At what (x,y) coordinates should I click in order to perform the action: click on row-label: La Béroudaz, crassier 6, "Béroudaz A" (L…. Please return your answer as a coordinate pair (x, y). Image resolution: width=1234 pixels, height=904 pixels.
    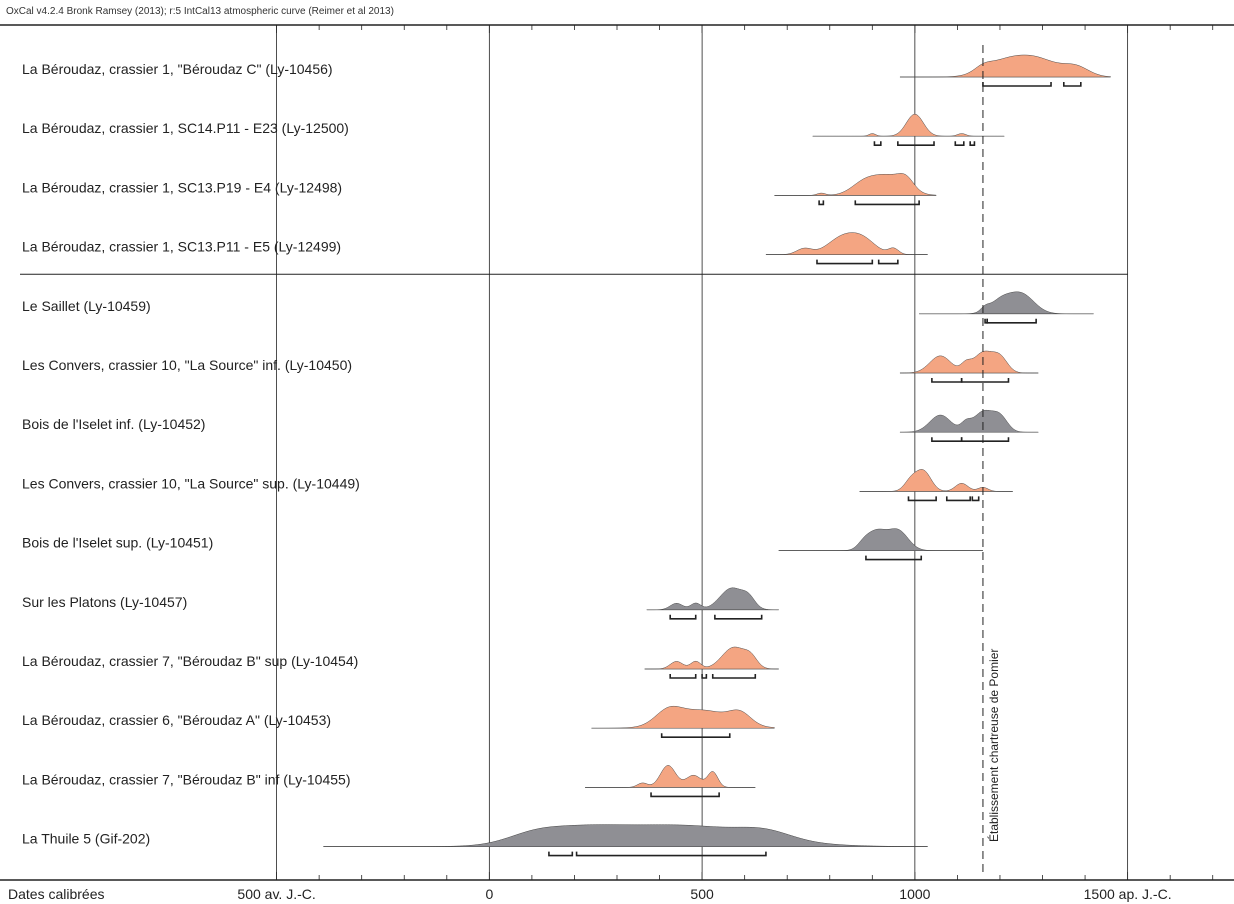
    Looking at the image, I should click on (176, 720).